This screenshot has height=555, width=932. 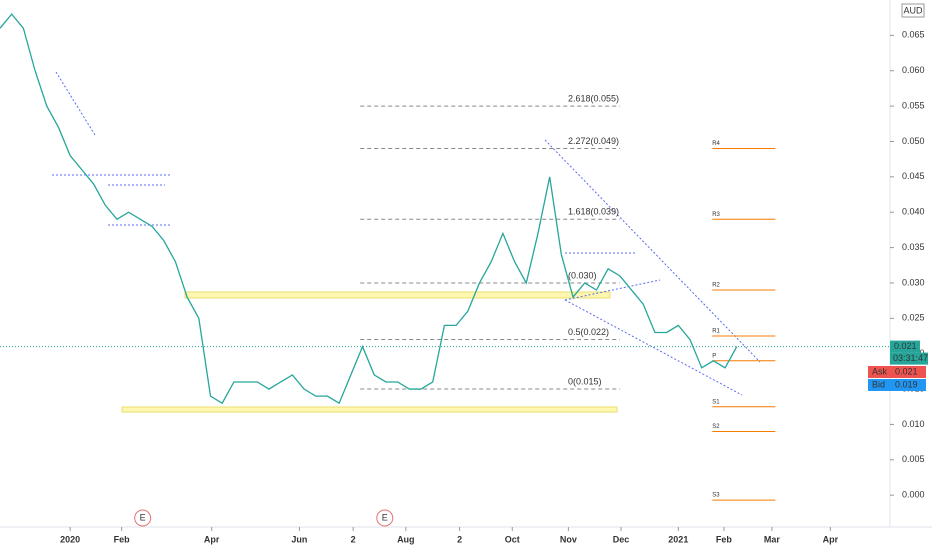 I want to click on pivot-label: P, so click(x=714, y=356).